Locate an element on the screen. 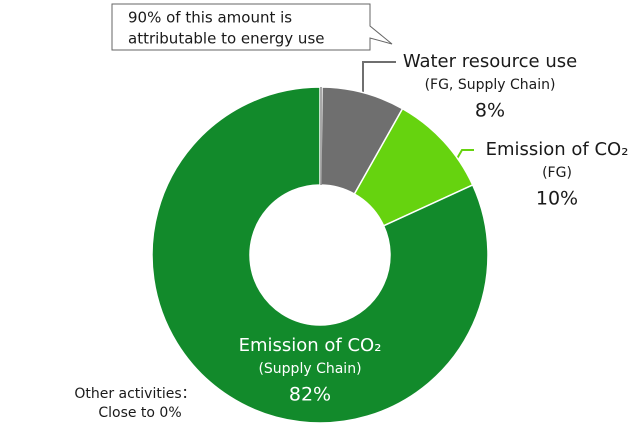 Image resolution: width=640 pixels, height=424 pixels. callout-box is located at coordinates (252, 27).